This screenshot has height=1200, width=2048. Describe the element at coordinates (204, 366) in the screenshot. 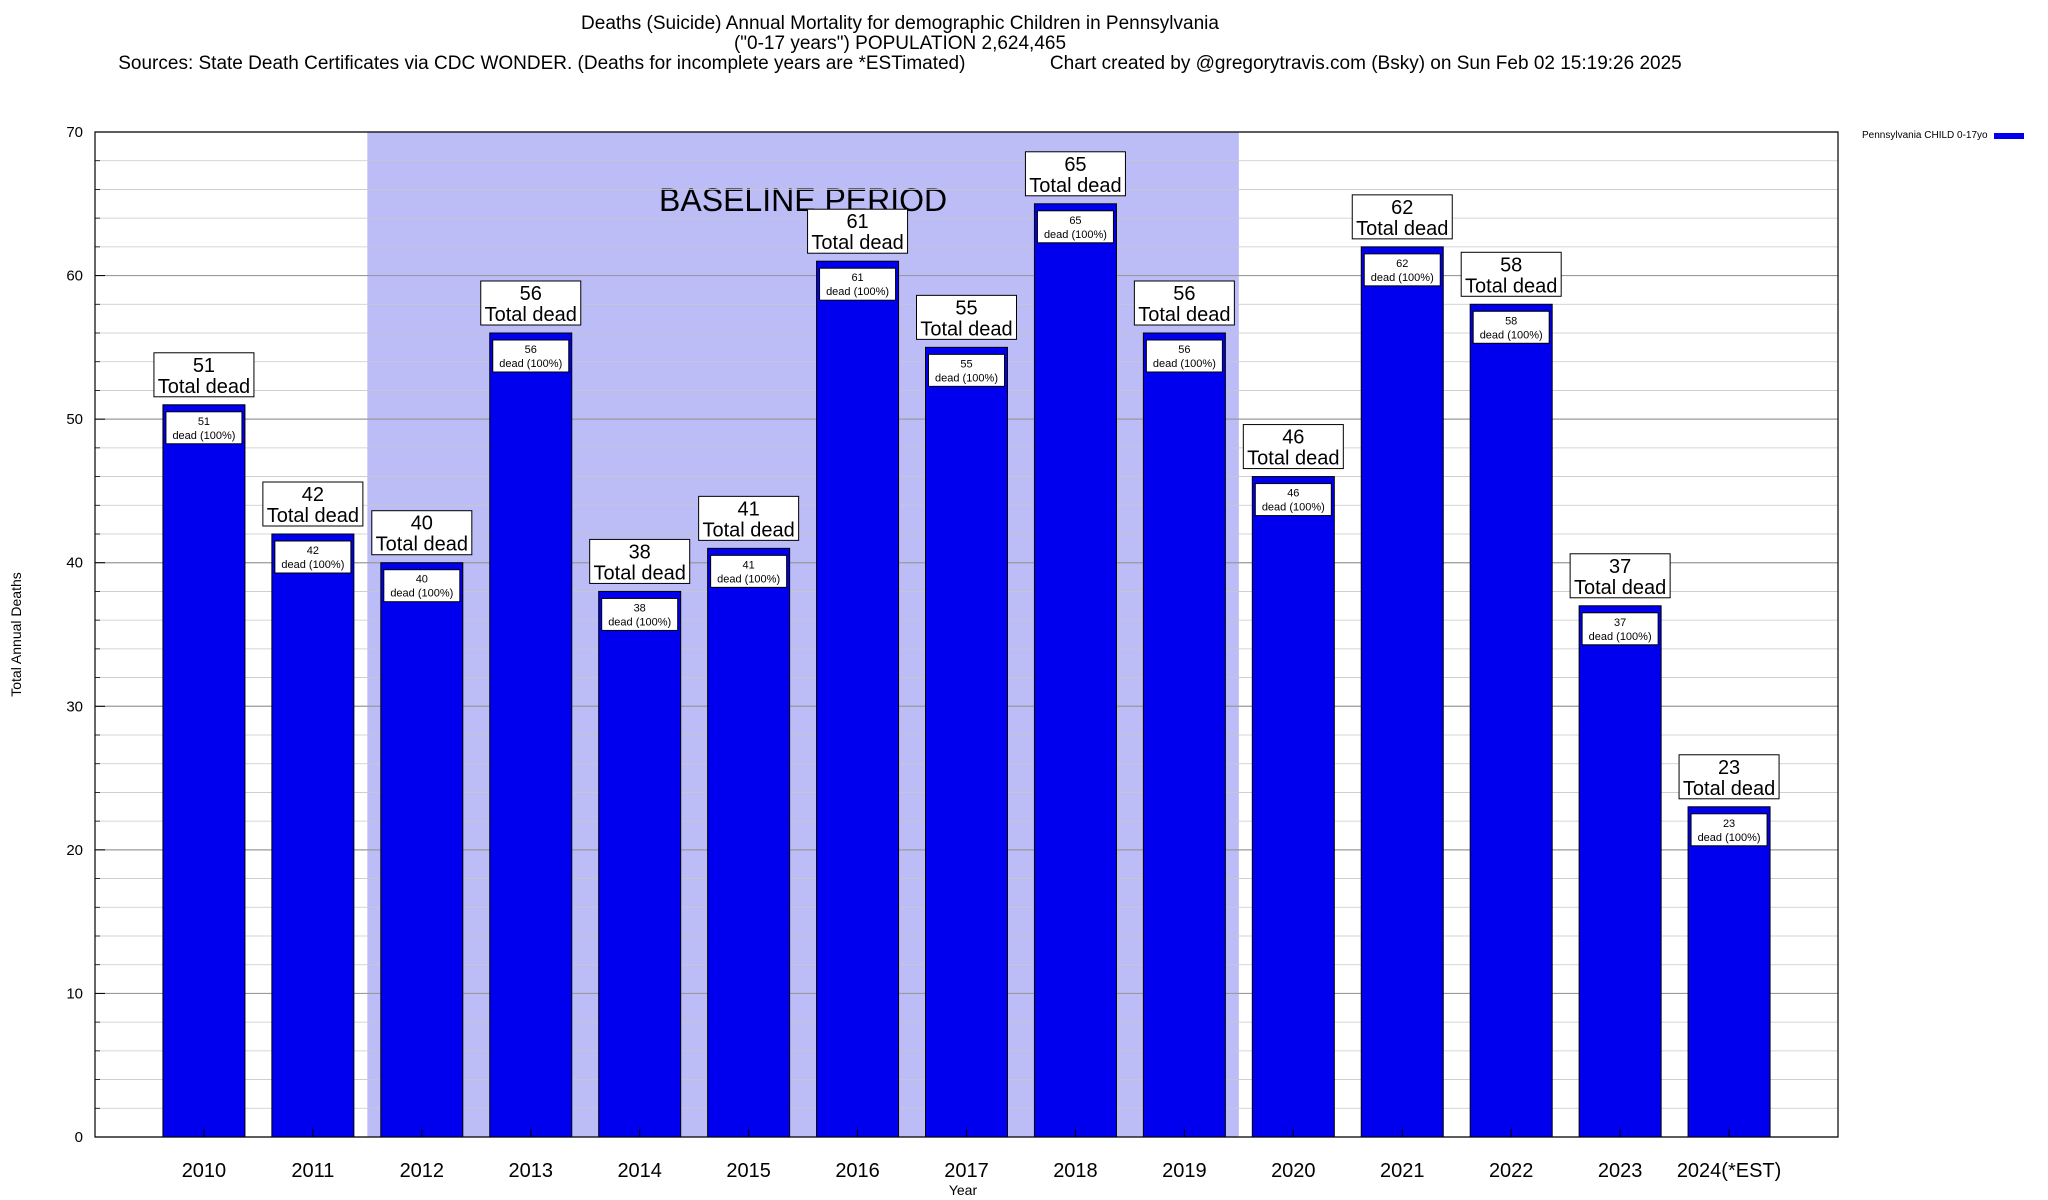

I see `bar-top-label-value: 51` at that location.